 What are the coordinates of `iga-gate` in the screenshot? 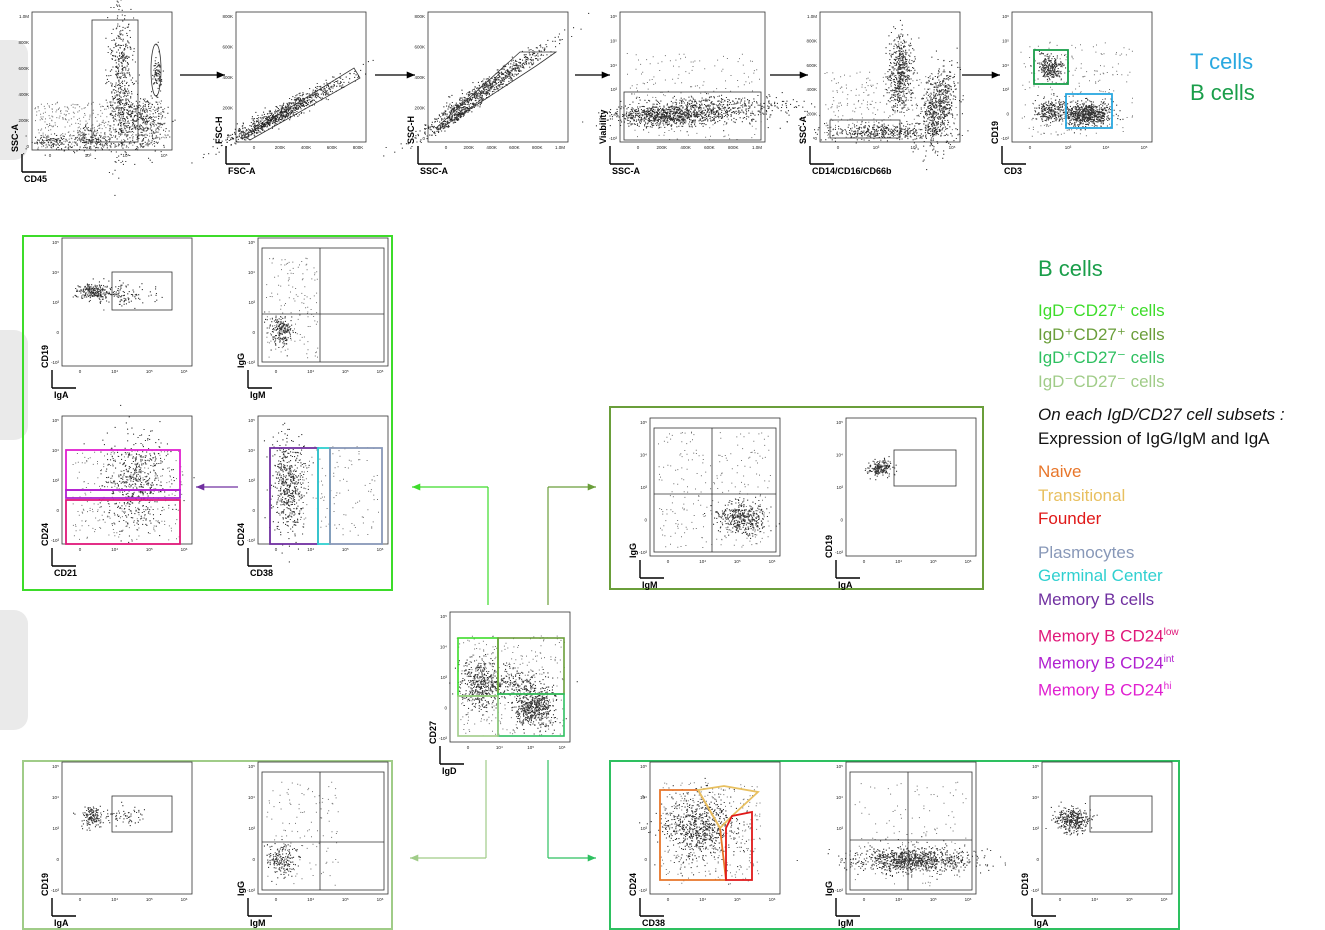 It's located at (1121, 814).